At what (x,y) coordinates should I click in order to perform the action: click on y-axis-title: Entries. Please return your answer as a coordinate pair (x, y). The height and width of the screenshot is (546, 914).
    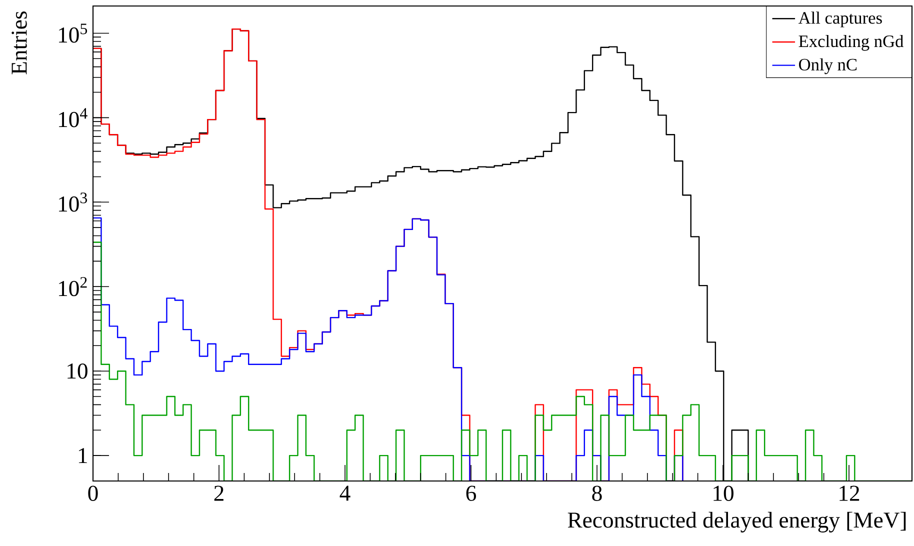
    Looking at the image, I should click on (19, 43).